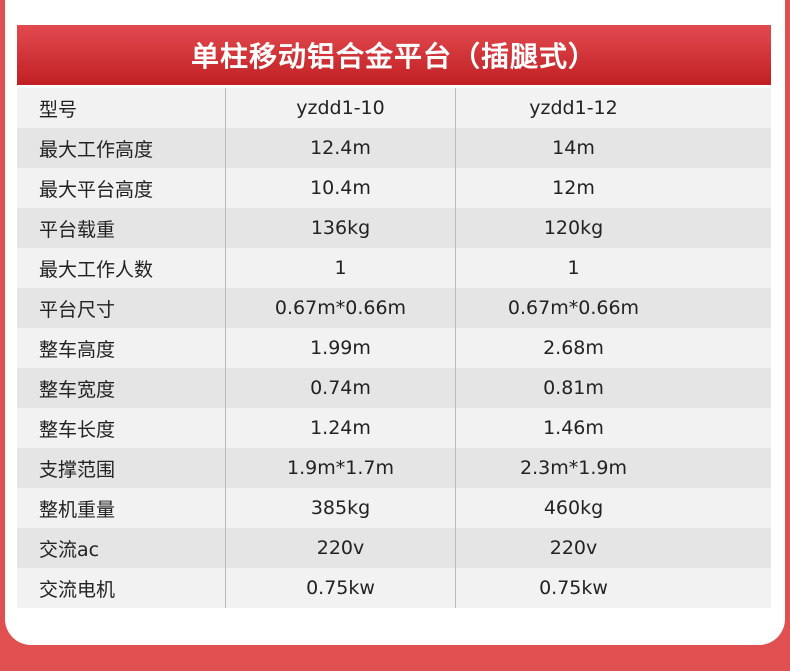 Image resolution: width=790 pixels, height=671 pixels. I want to click on spec-value: 460kg, so click(573, 508).